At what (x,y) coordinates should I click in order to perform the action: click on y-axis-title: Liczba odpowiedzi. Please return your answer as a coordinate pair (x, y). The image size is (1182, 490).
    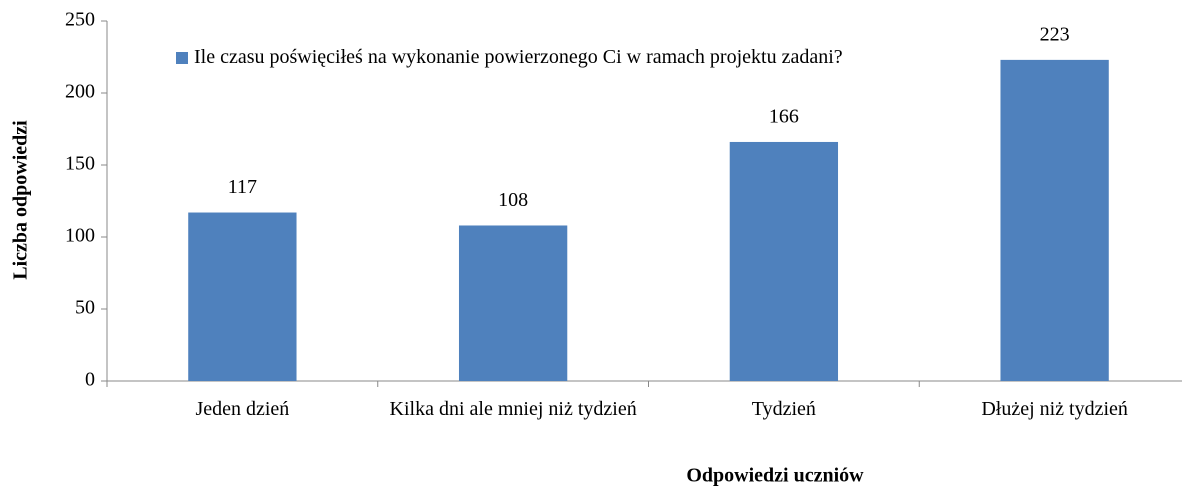
    Looking at the image, I should click on (21, 200).